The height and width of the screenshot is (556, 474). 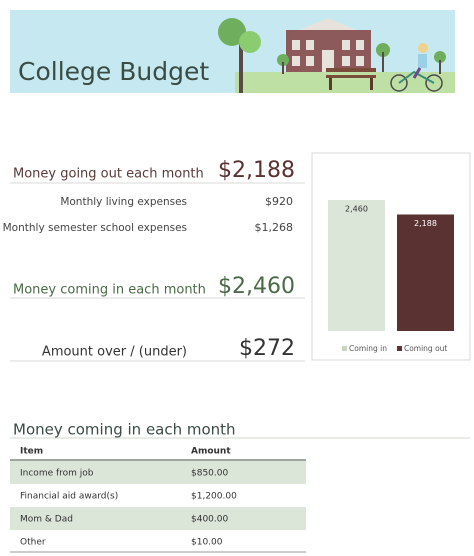 What do you see at coordinates (31, 452) in the screenshot?
I see `column-header: Item` at bounding box center [31, 452].